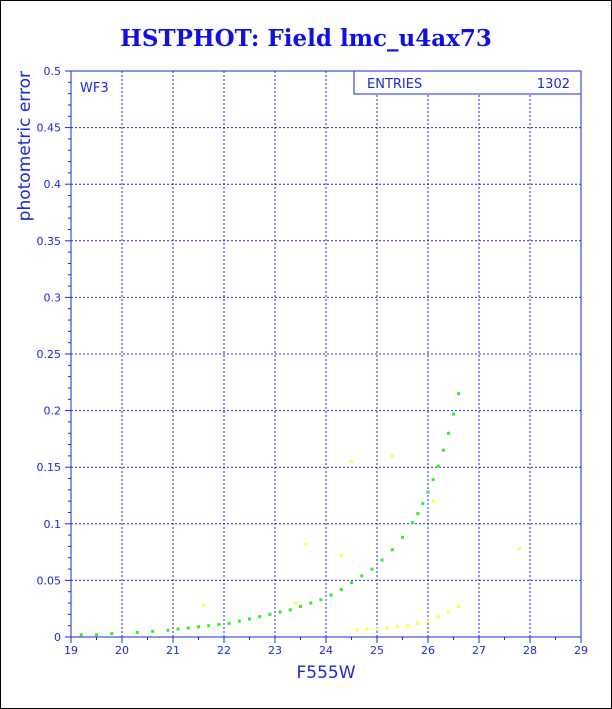  I want to click on y-axis-ticks: 0 0.05 0.1 0.15 0.2 0.25 0.3 0.35 0.4 0.45 0.5, so click(54, 354).